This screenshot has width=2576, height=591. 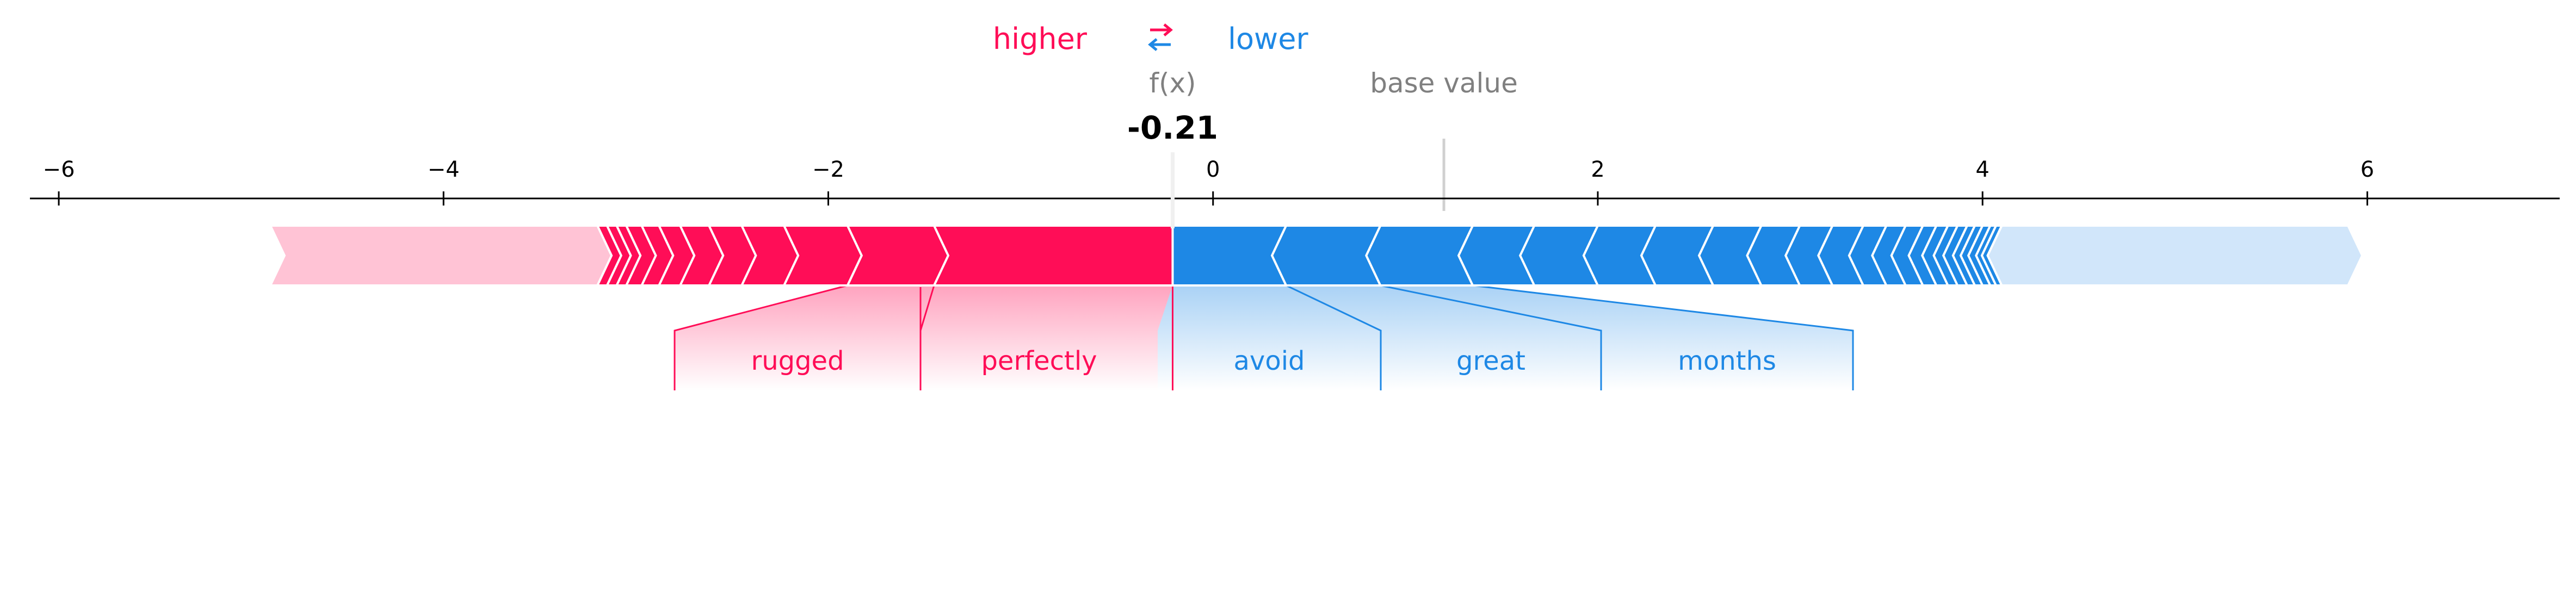 I want to click on force-bars, so click(x=1316, y=256).